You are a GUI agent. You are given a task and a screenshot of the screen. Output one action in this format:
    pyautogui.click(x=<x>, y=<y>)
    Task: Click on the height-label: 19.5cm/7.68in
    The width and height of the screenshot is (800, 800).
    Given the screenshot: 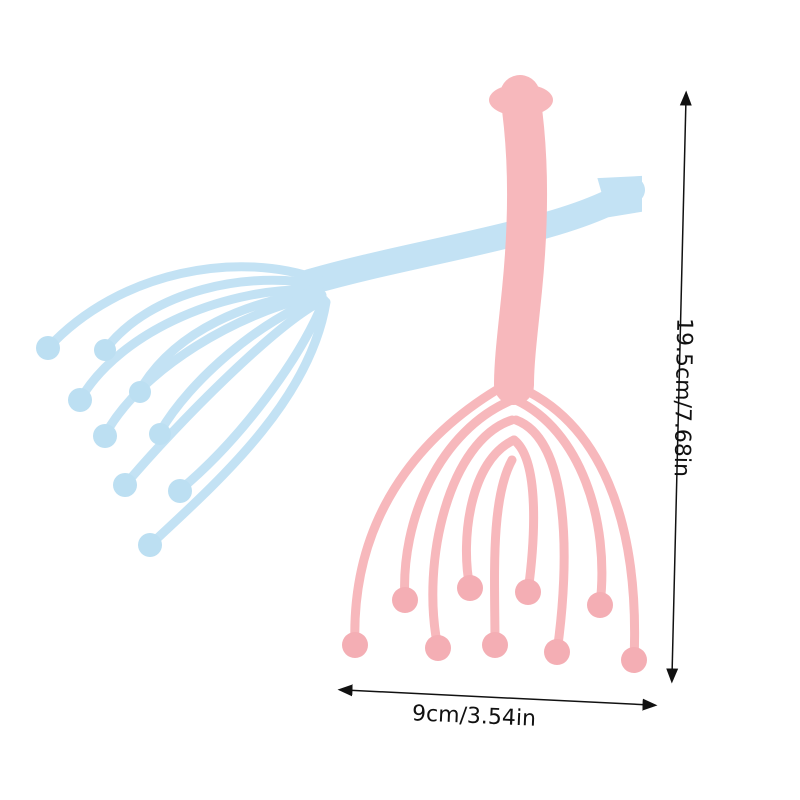 What is the action you would take?
    pyautogui.click(x=682, y=397)
    